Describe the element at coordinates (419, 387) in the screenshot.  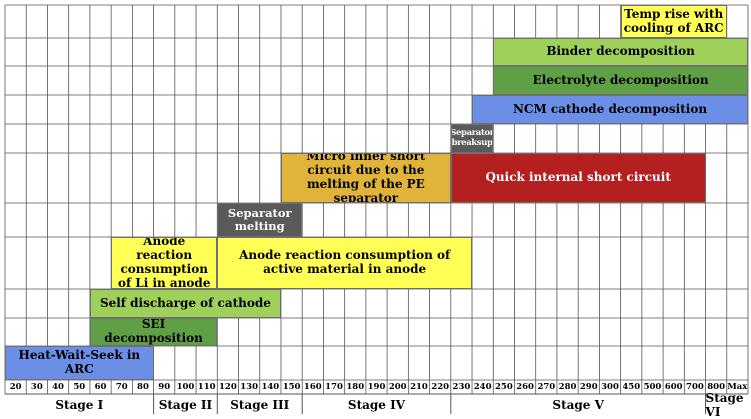
I see `tick-label: 210` at that location.